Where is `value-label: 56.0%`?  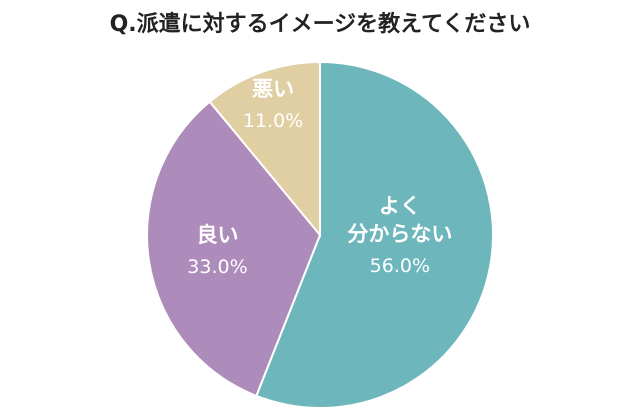 value-label: 56.0% is located at coordinates (400, 266).